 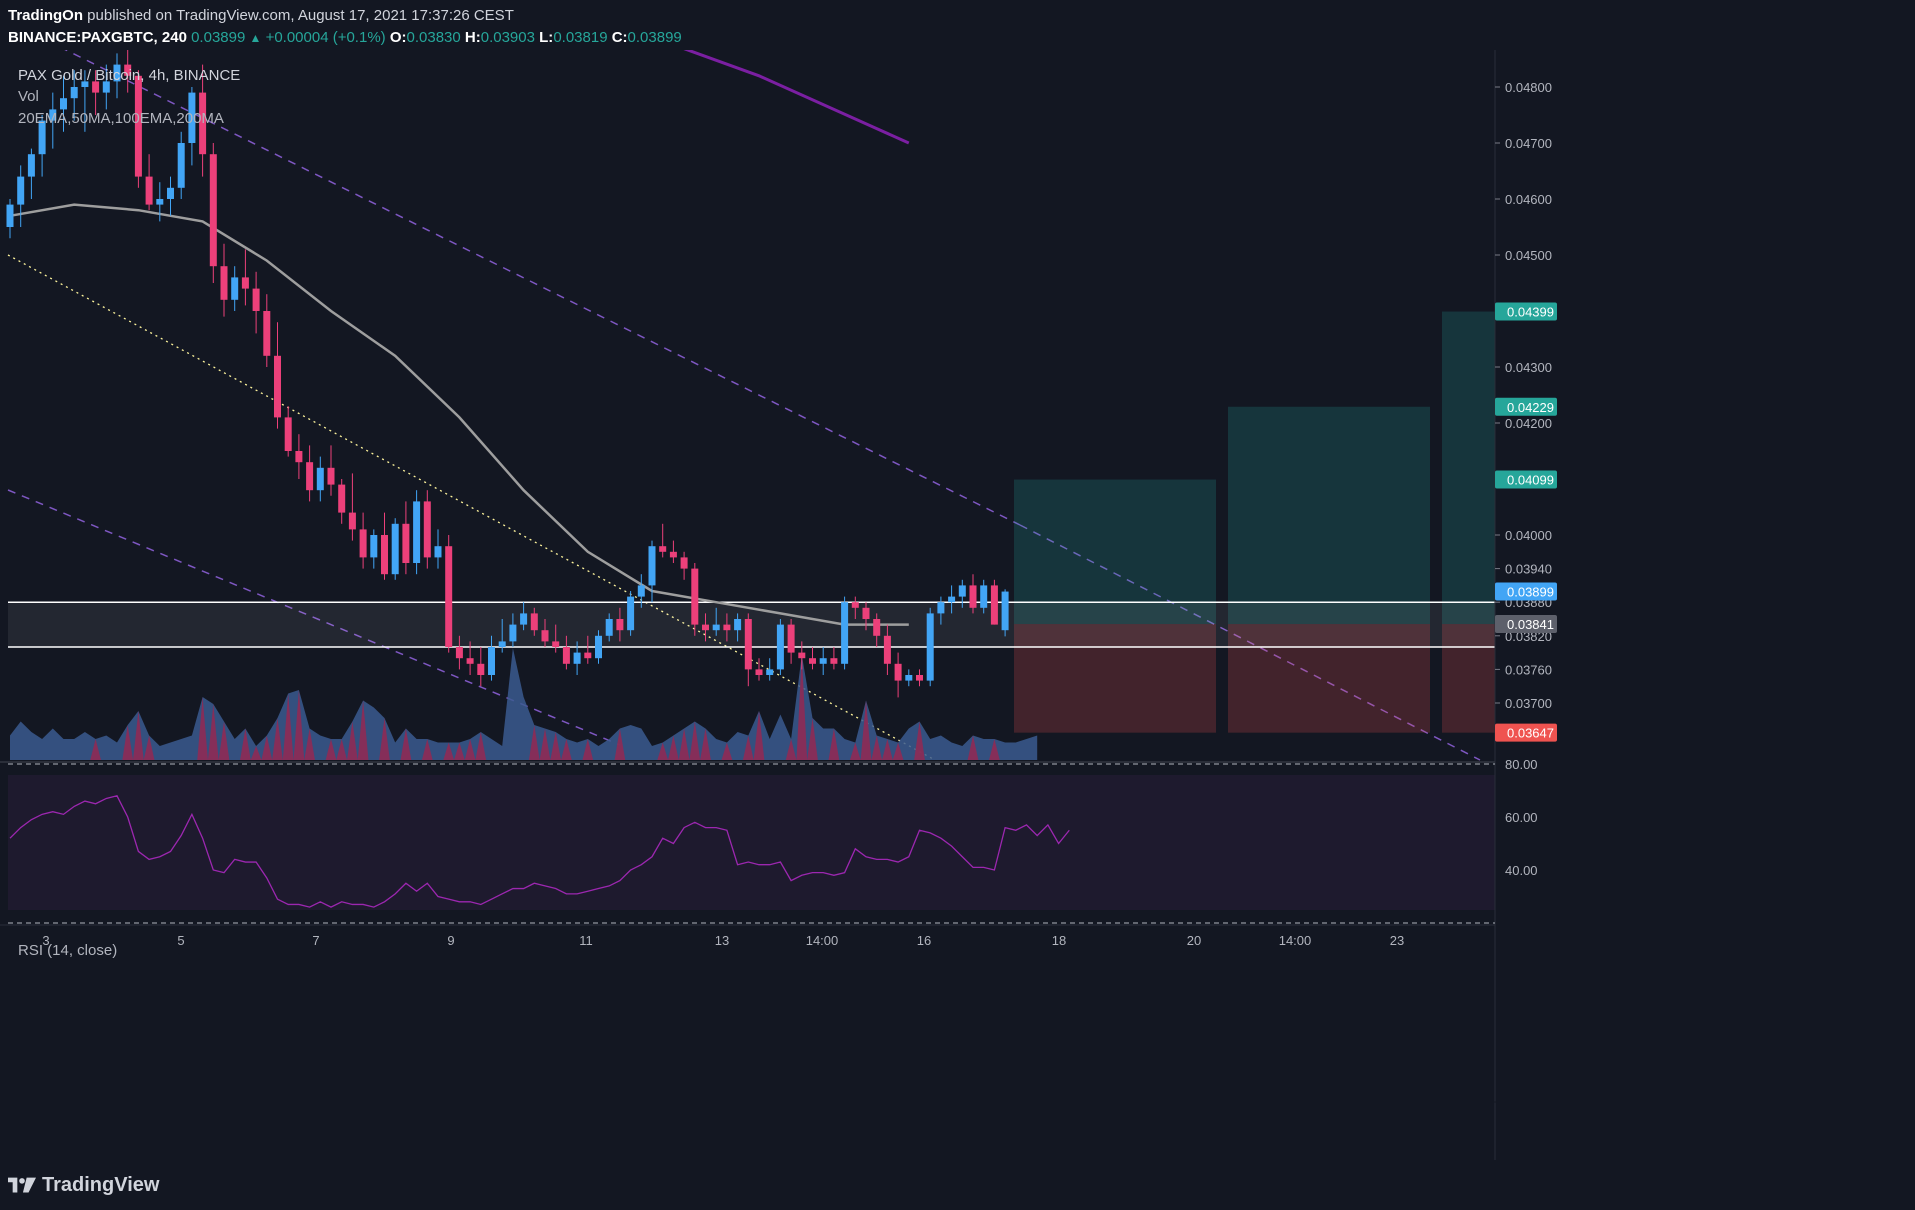 What do you see at coordinates (822, 940) in the screenshot?
I see `time-tick-label-6: 14:00` at bounding box center [822, 940].